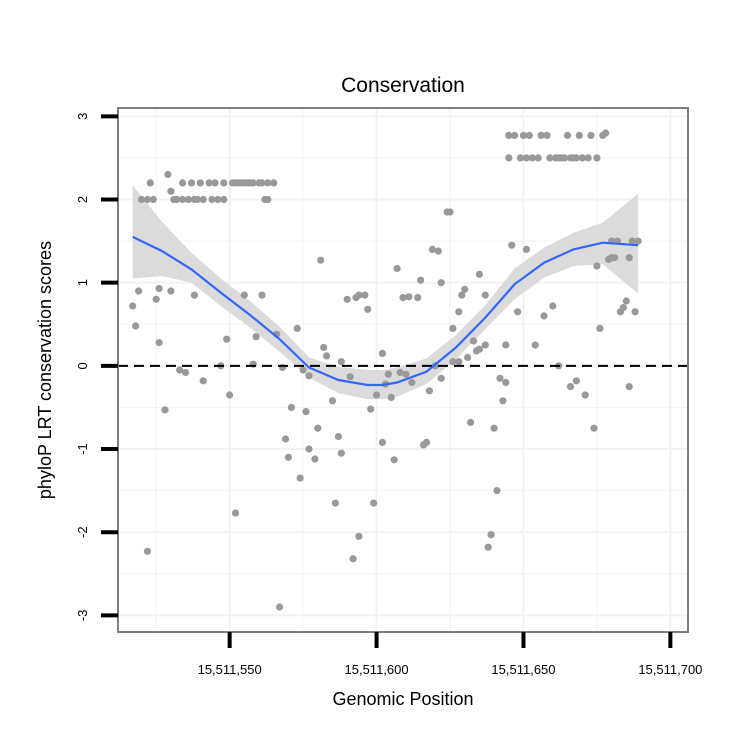  What do you see at coordinates (402, 699) in the screenshot?
I see `x-axis-label: Genomic Position` at bounding box center [402, 699].